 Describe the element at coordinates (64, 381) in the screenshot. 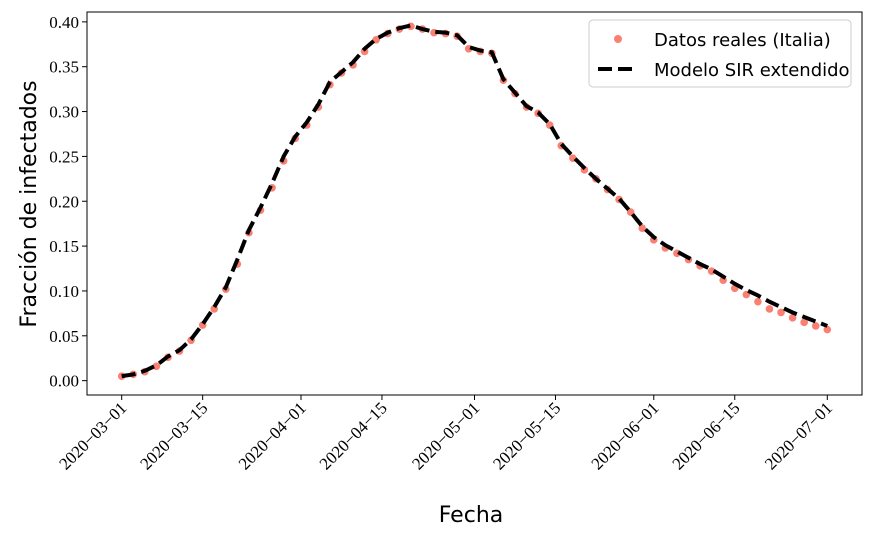

I see `y-tick-label: 0.00` at that location.